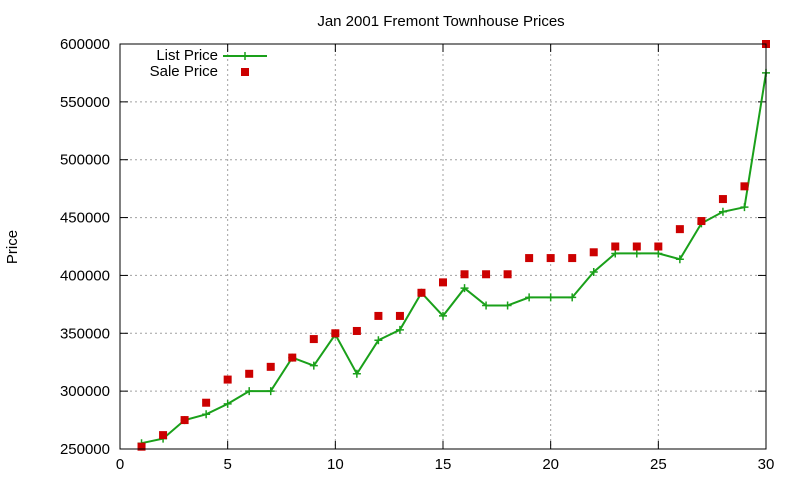 The image size is (800, 480). Describe the element at coordinates (85, 218) in the screenshot. I see `y-tick-label: 450000` at that location.